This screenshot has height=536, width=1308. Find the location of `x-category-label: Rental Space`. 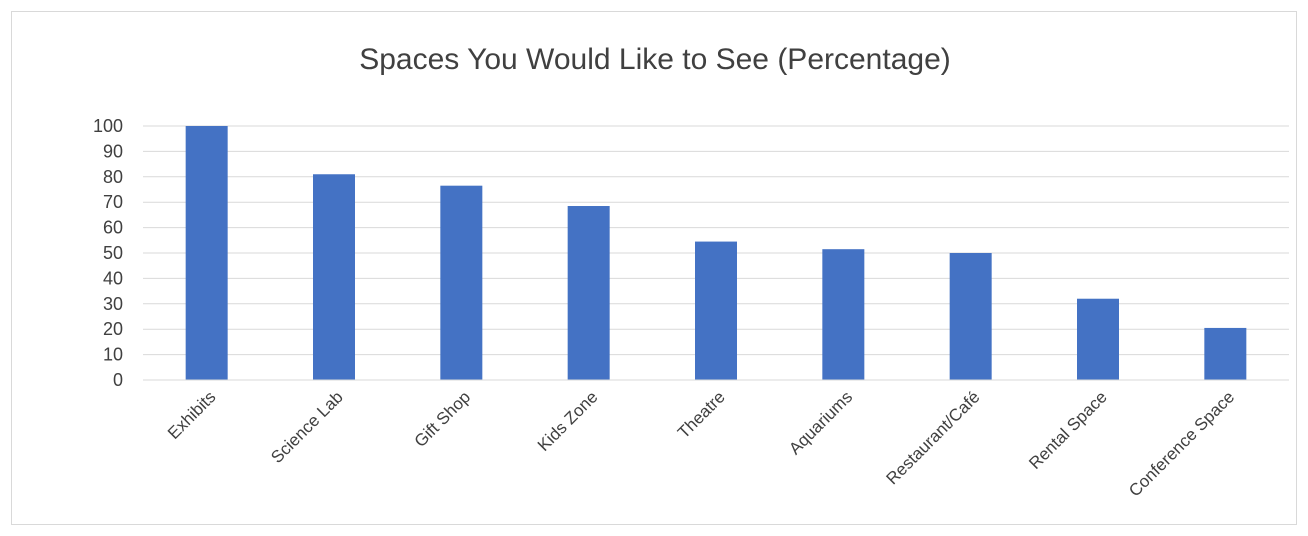

x-category-label: Rental Space is located at coordinates (1068, 430).